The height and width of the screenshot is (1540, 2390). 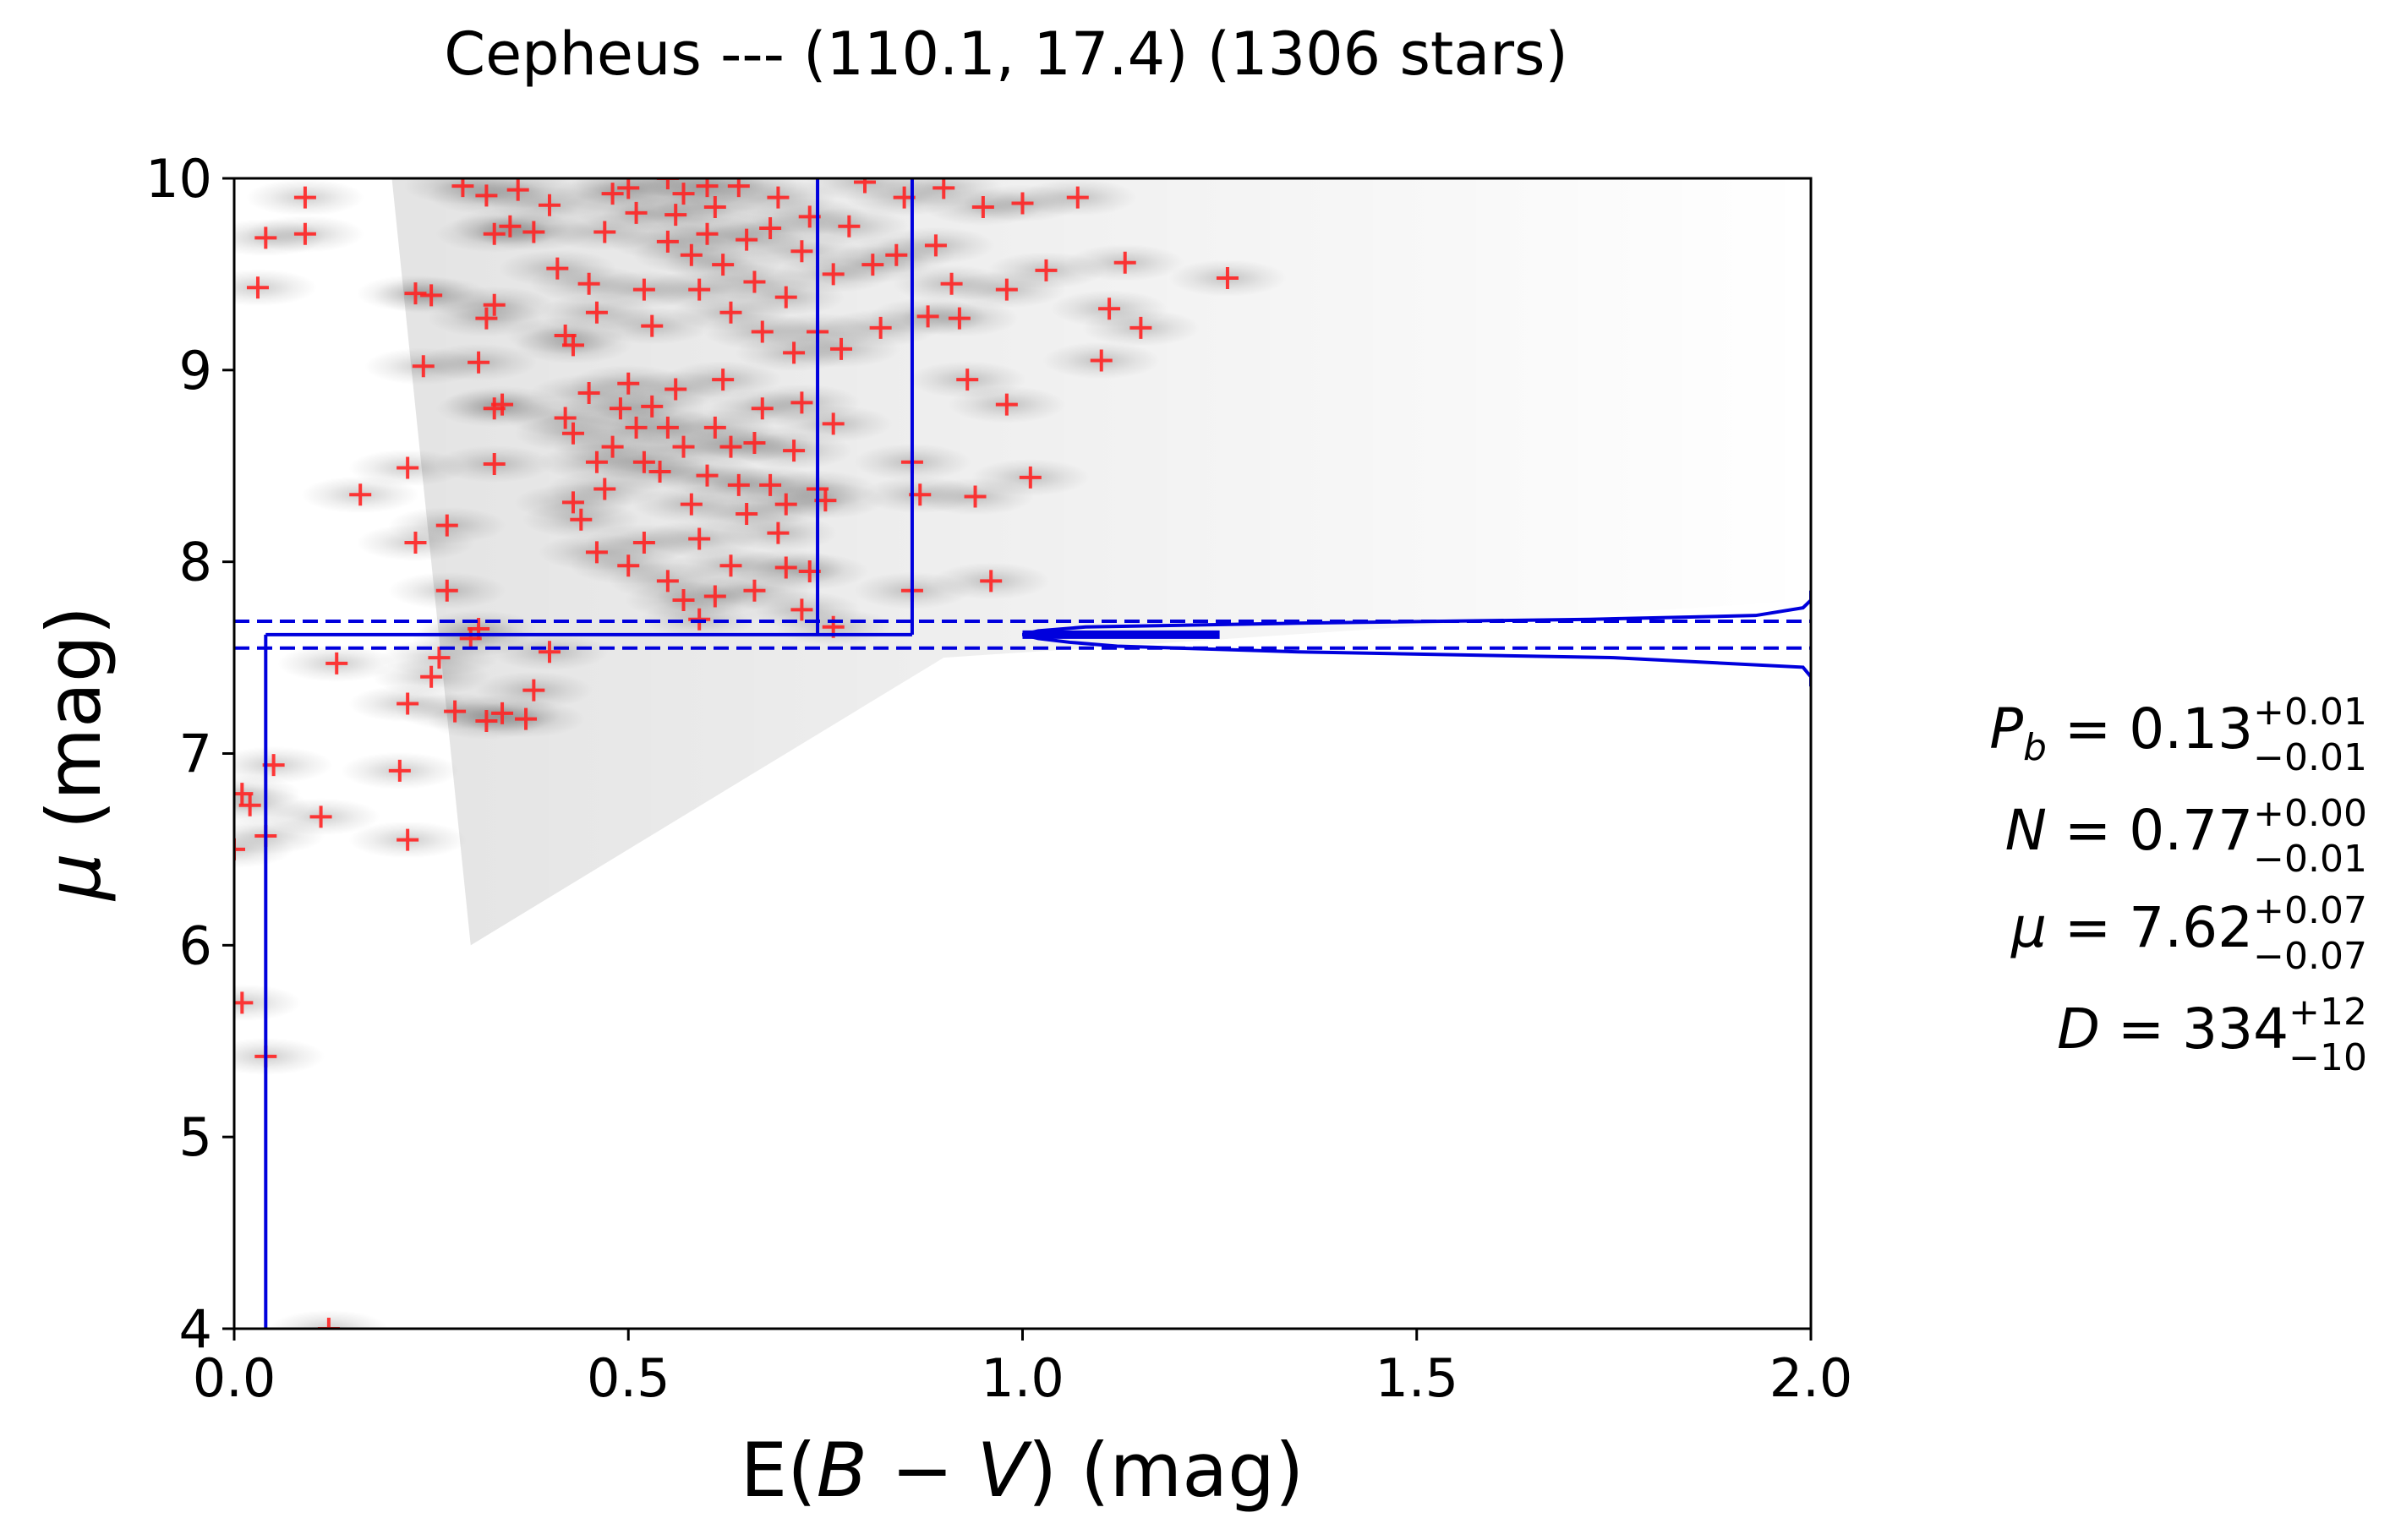 I want to click on y-tick-label: 8, so click(x=195, y=562).